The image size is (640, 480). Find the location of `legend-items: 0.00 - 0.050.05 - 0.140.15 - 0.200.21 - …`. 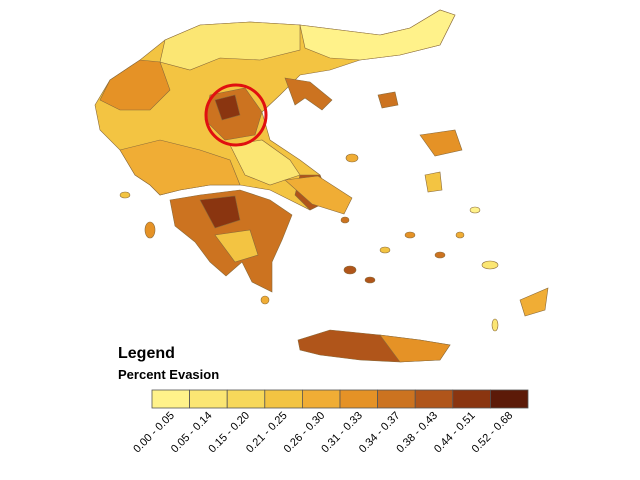

legend-items: 0.00 - 0.050.05 - 0.140.15 - 0.200.21 - … is located at coordinates (330, 422).